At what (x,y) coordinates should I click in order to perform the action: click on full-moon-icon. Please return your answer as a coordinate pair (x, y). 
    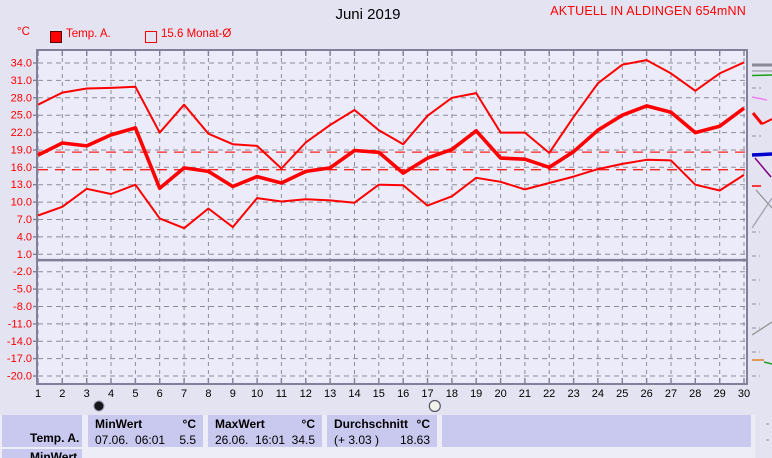
    Looking at the image, I should click on (434, 406).